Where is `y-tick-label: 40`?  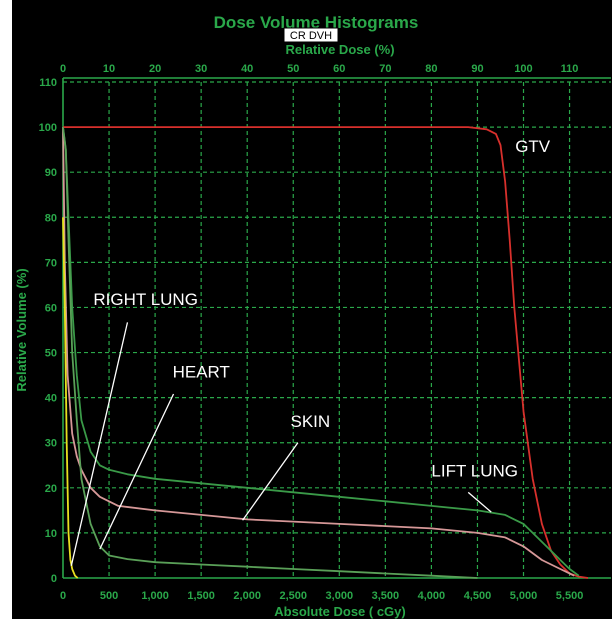
y-tick-label: 40 is located at coordinates (51, 399).